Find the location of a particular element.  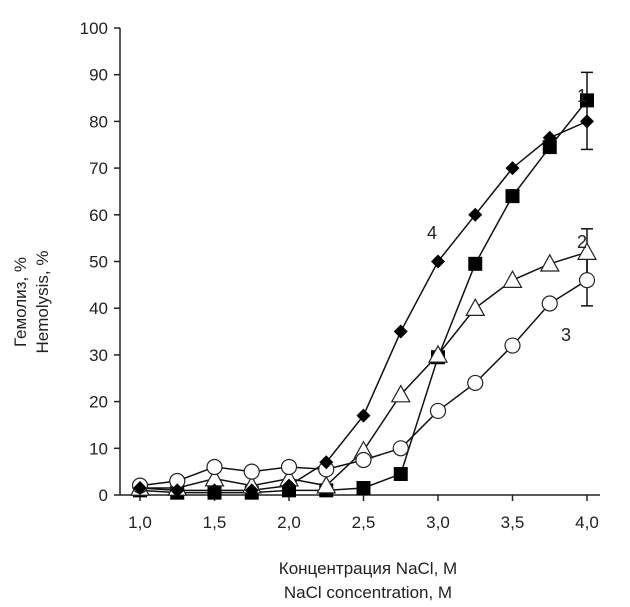

y-tick-label: 70 is located at coordinates (98, 168).